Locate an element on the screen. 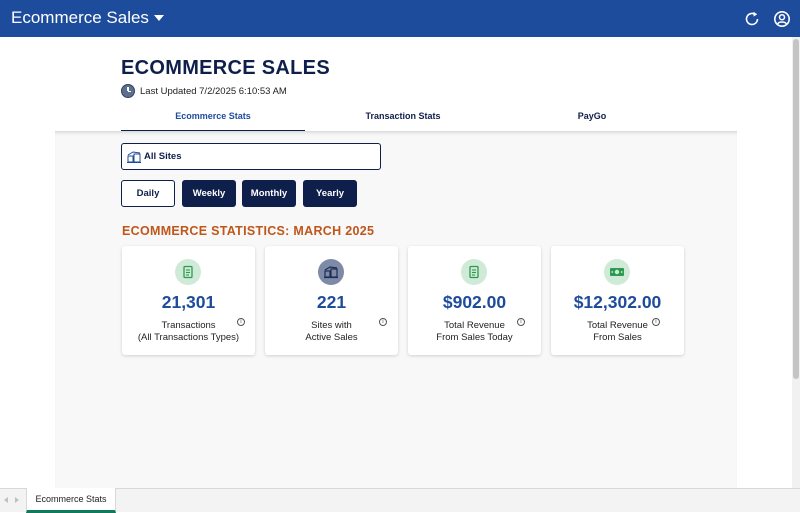 The height and width of the screenshot is (513, 800). yearly-button: Yearly is located at coordinates (330, 193).